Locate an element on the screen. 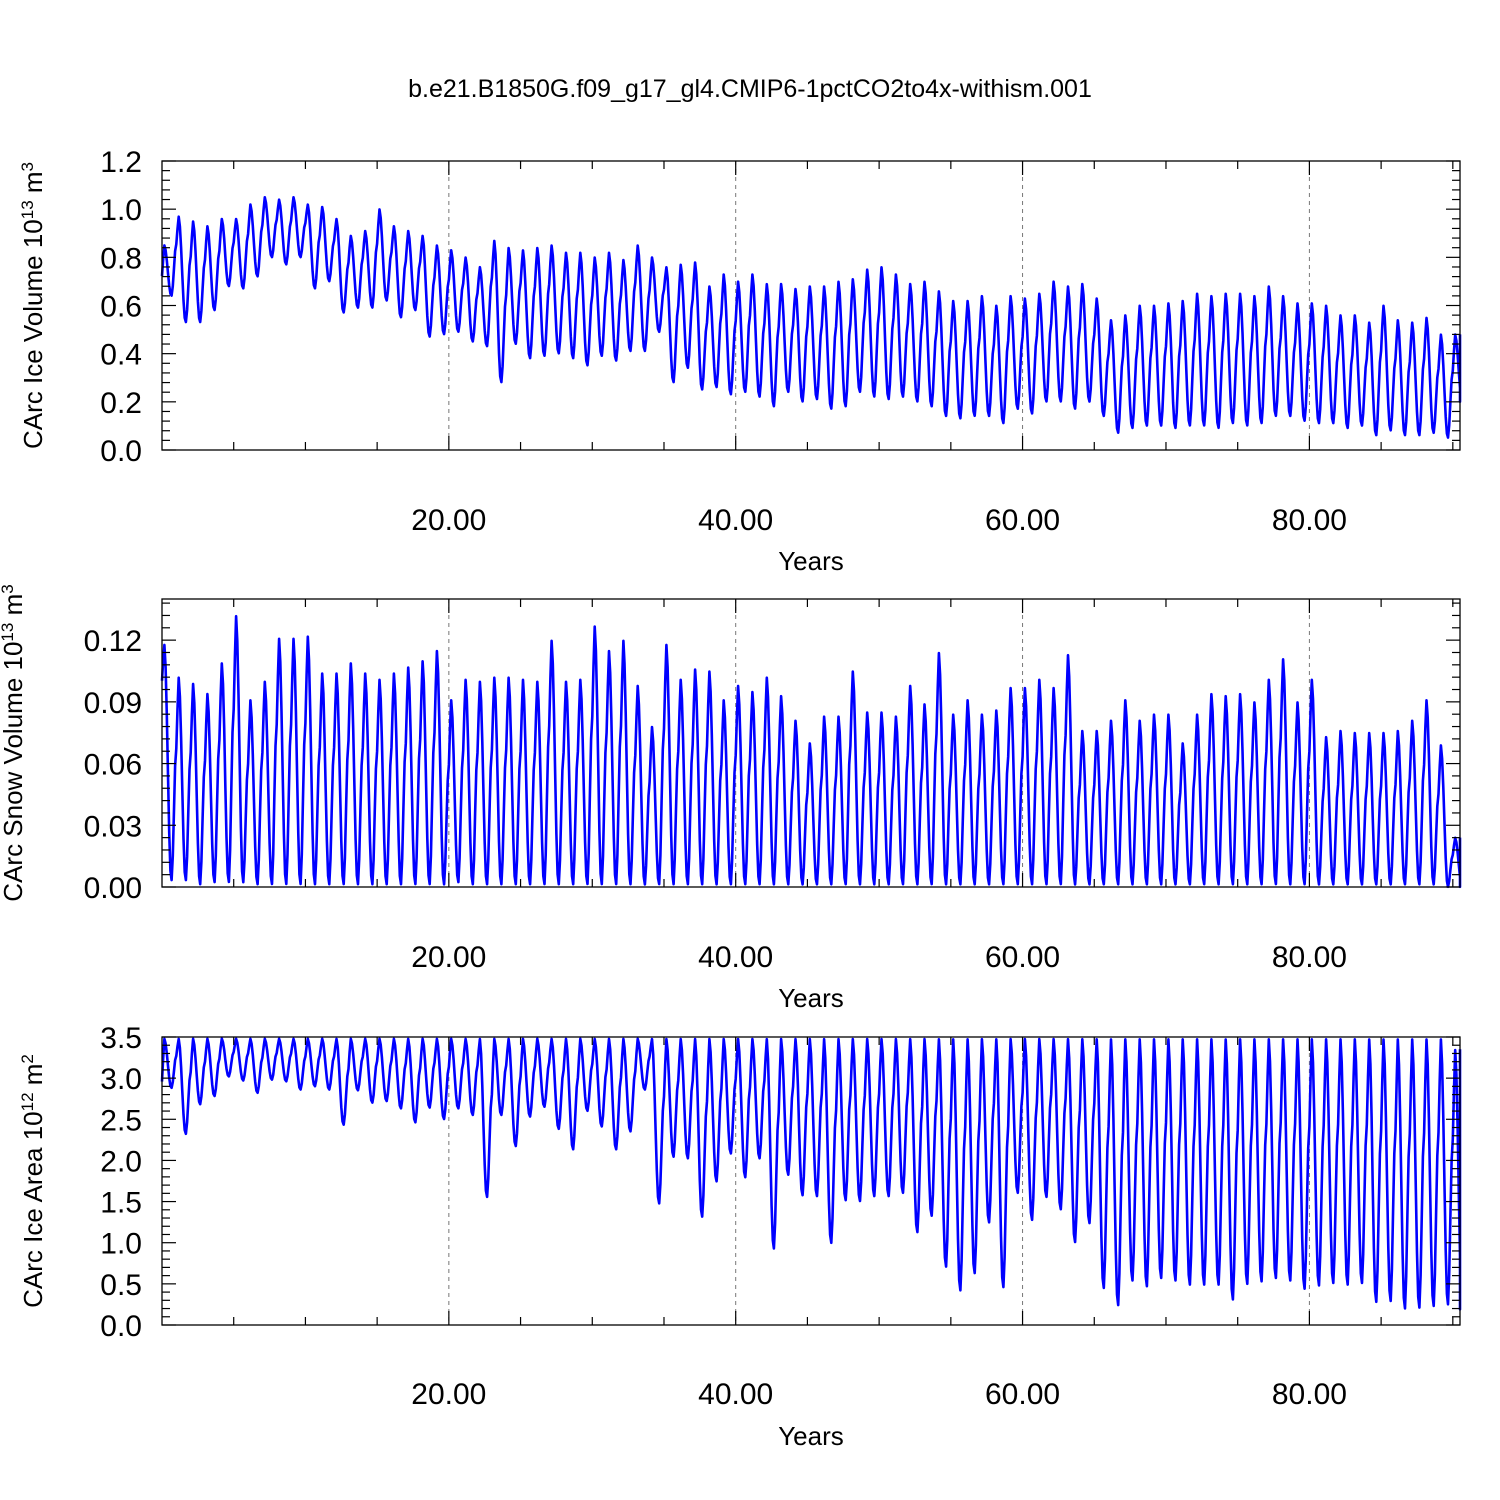 The image size is (1500, 1500). y-tick-label: 2.0 is located at coordinates (121, 1161).